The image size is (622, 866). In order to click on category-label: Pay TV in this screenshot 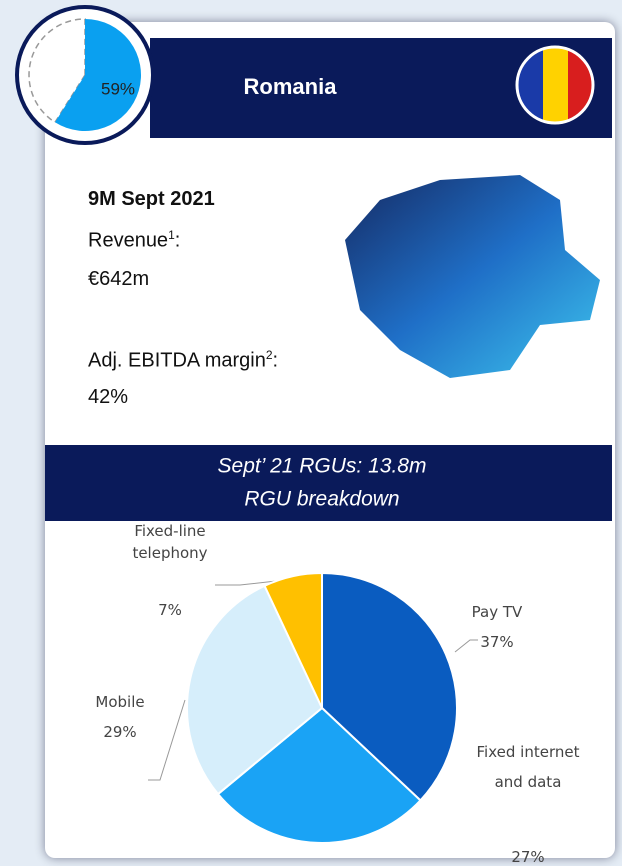, I will do `click(497, 612)`.